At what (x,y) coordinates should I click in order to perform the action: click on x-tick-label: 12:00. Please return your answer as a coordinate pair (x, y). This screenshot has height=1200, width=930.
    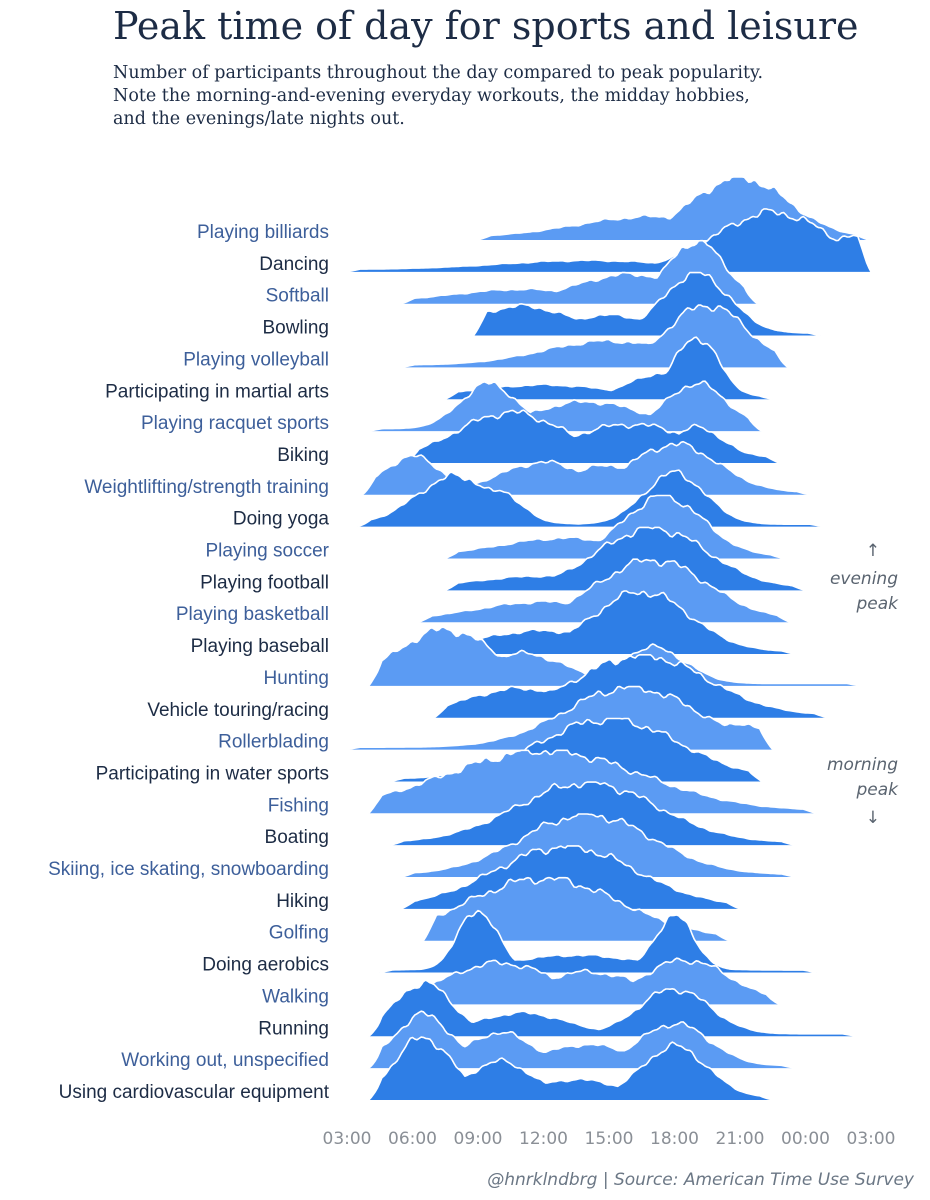
    Looking at the image, I should click on (543, 1139).